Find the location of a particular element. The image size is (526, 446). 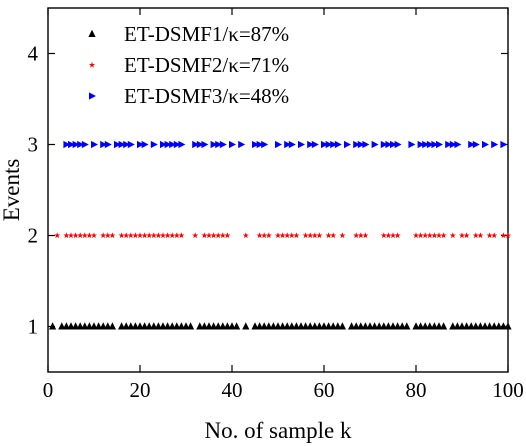

legend-marker is located at coordinates (92, 64).